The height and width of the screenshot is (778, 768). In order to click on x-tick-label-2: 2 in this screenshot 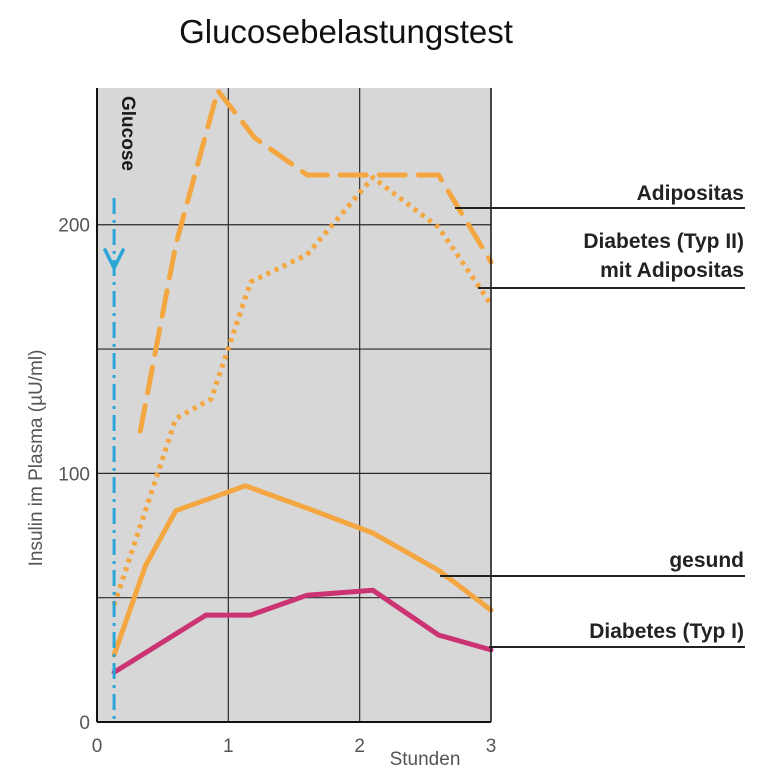, I will do `click(359, 746)`.